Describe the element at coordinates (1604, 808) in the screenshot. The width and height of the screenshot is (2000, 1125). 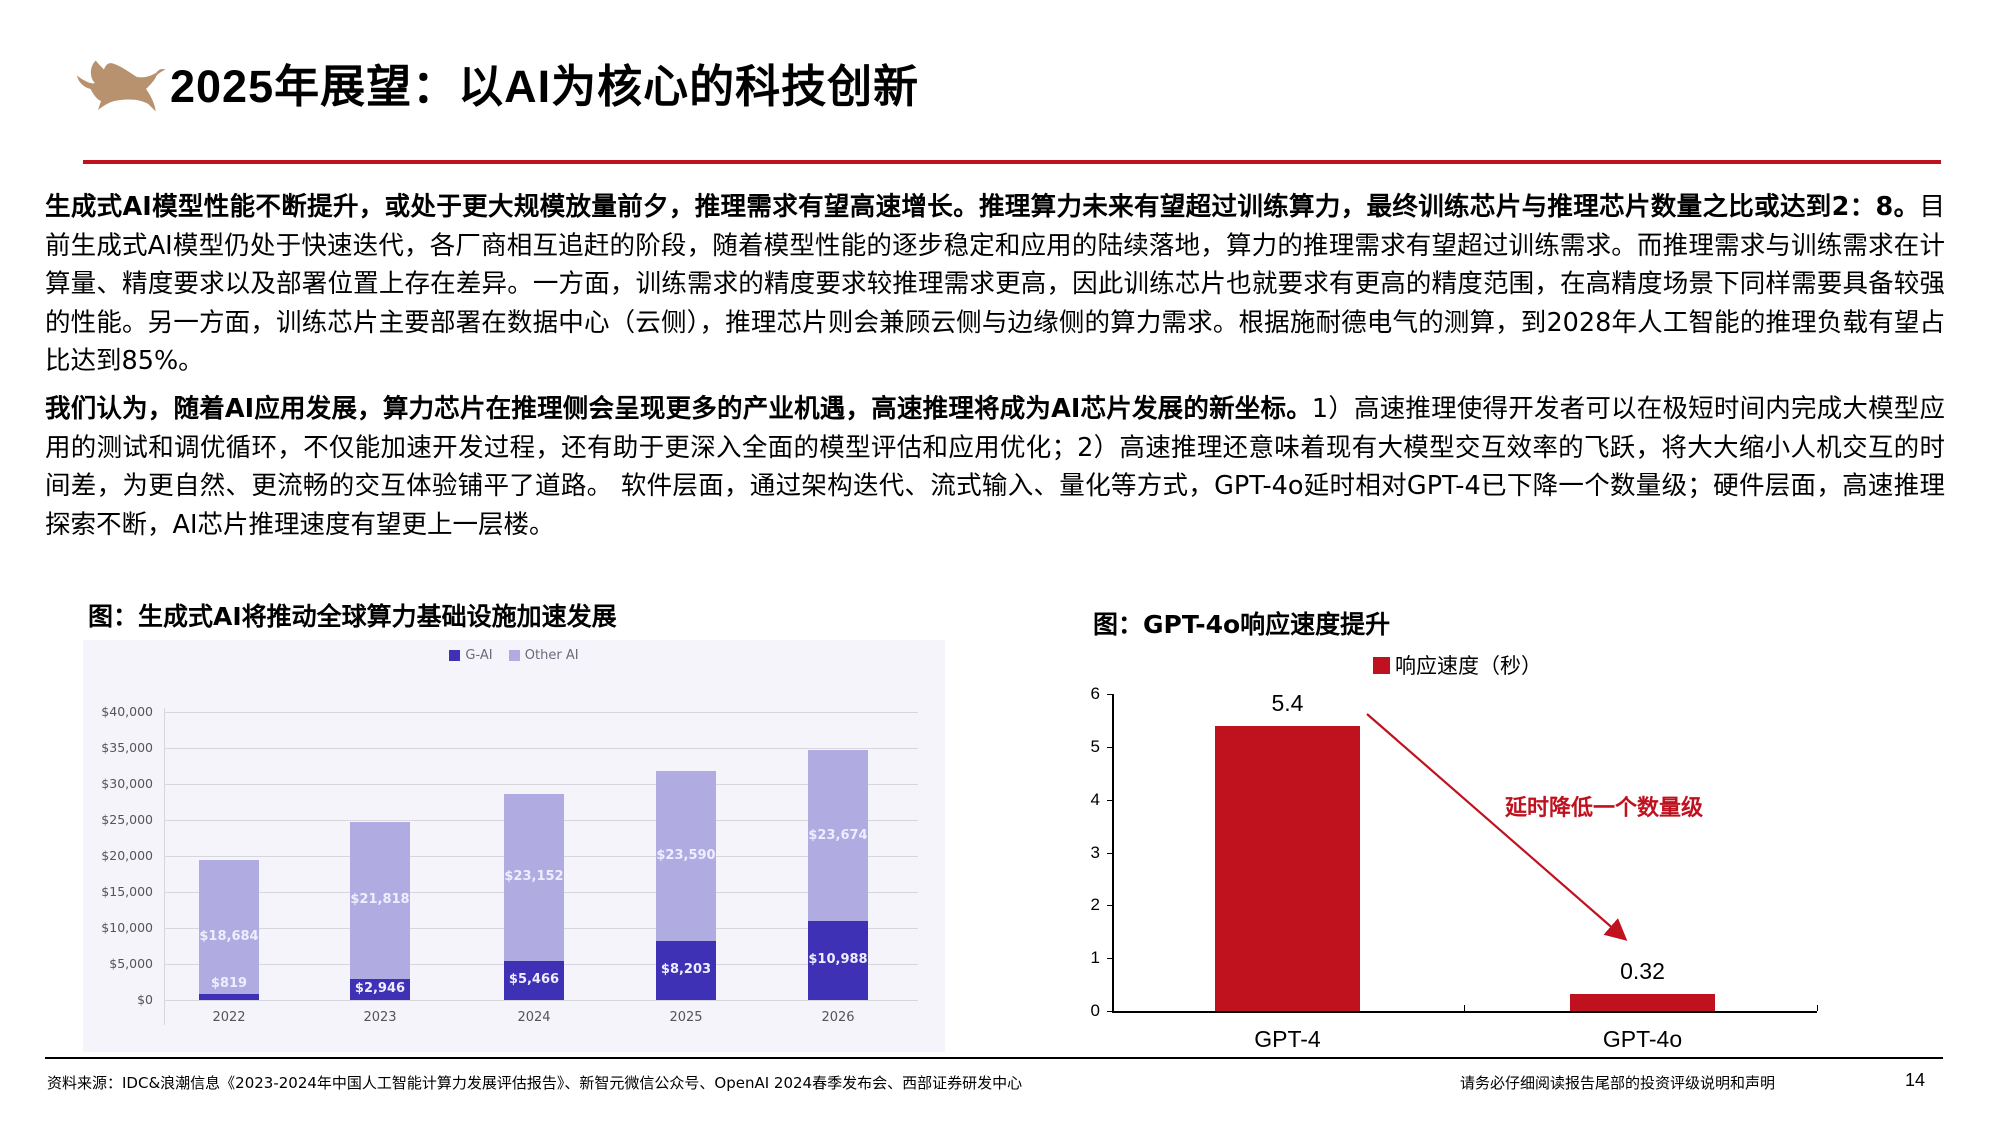
I see `latency-annotation: 延时降低一个数量级` at that location.